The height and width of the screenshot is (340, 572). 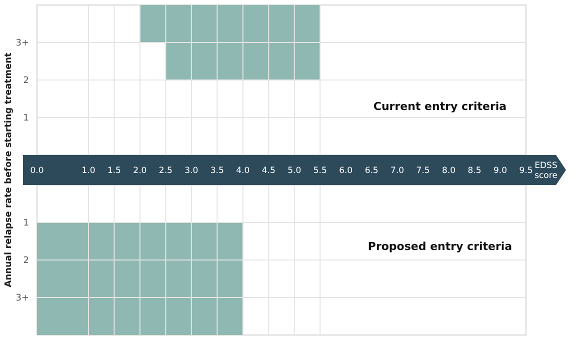 What do you see at coordinates (89, 171) in the screenshot?
I see `x-tick-label: 1.0` at bounding box center [89, 171].